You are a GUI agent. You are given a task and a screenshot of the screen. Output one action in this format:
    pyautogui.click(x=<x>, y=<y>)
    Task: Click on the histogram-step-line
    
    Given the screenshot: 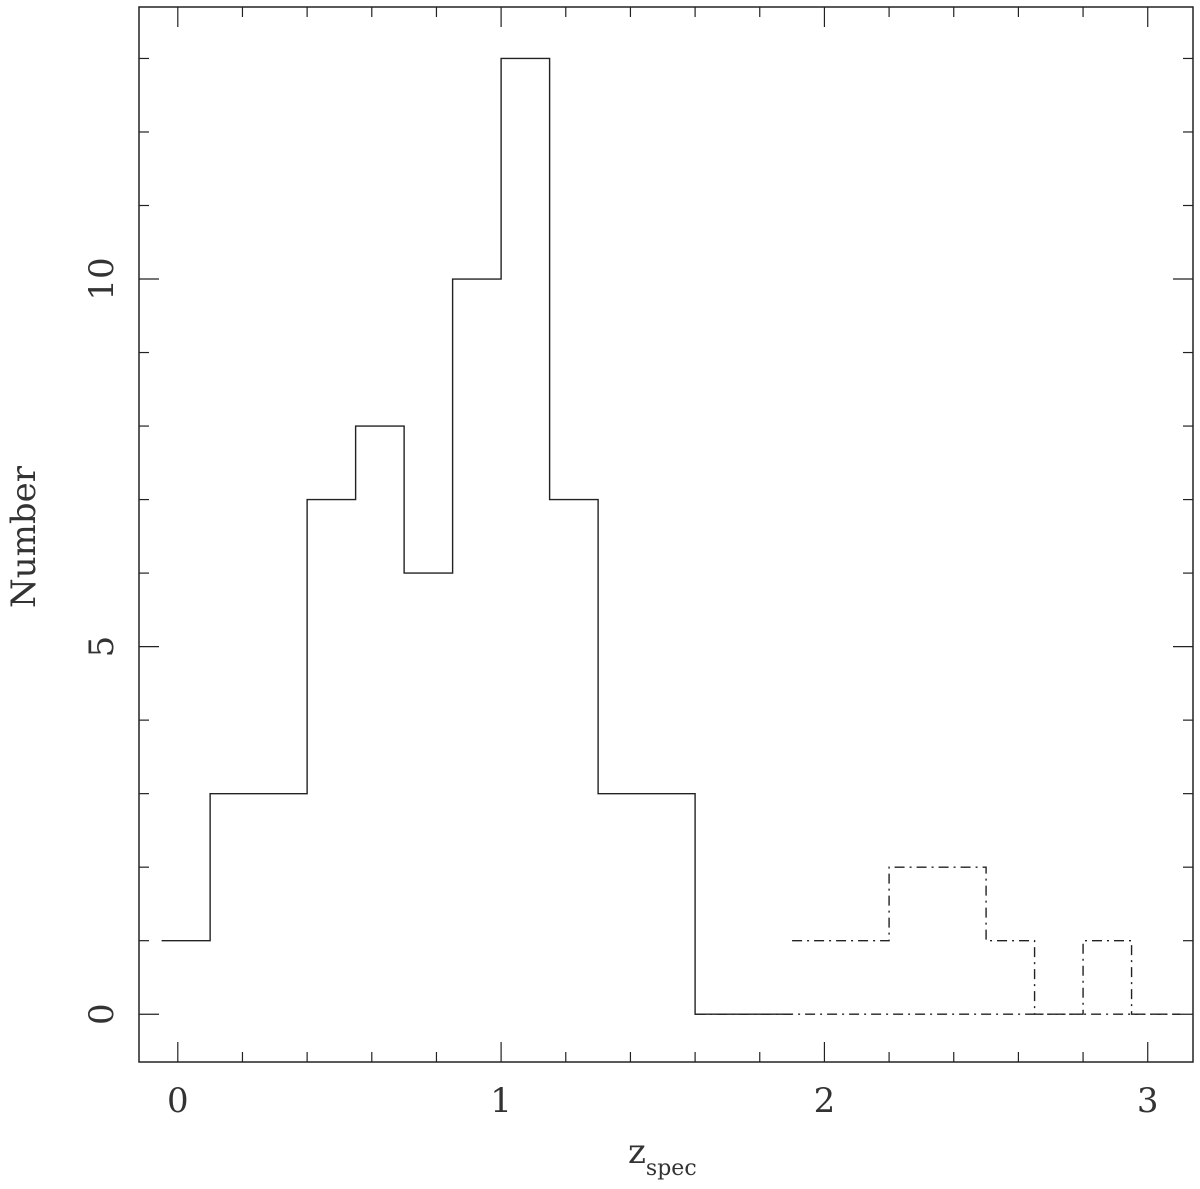 What is the action you would take?
    pyautogui.click(x=986, y=940)
    